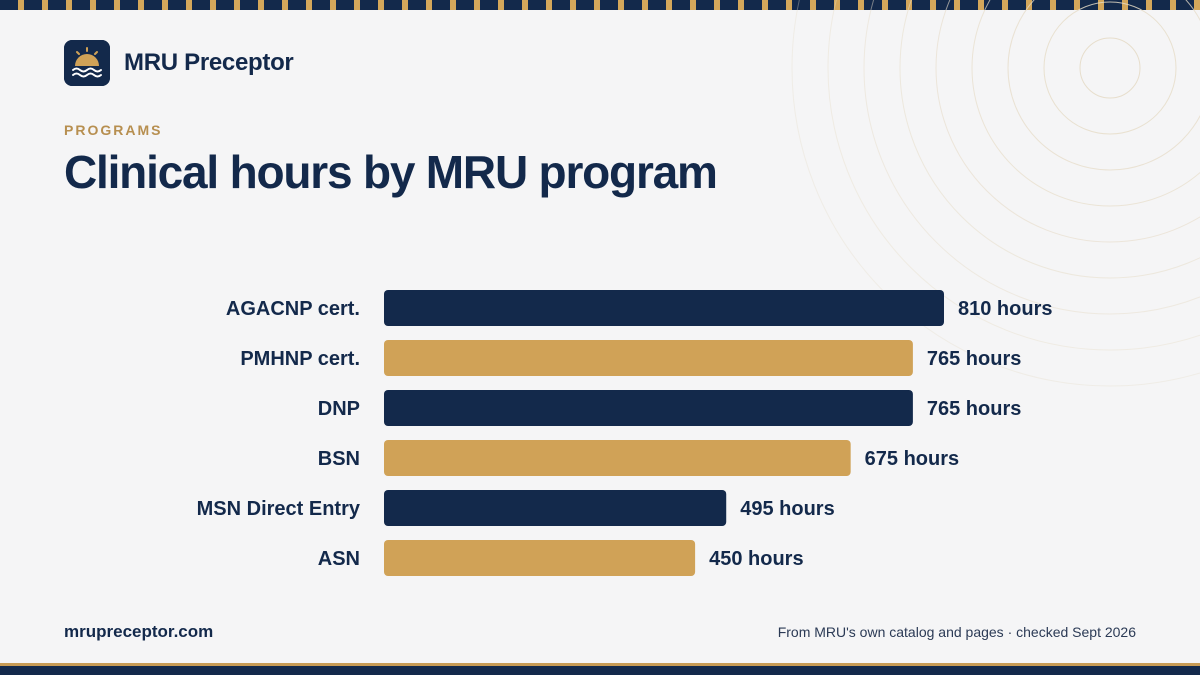  Describe the element at coordinates (600, 7) in the screenshot. I see `top-dashed-border` at that location.